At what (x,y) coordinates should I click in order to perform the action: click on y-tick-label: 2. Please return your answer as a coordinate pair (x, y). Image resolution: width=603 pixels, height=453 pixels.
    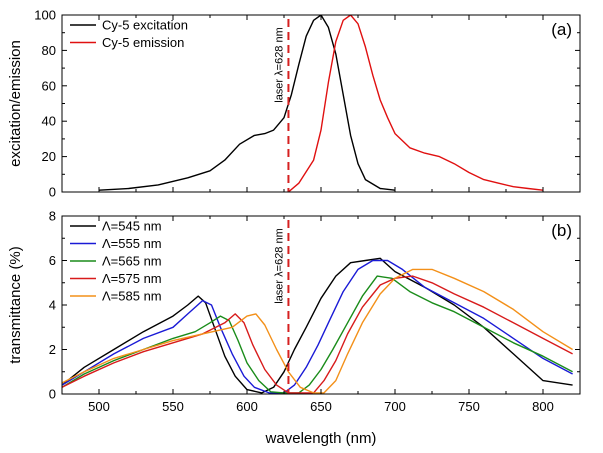
    Looking at the image, I should click on (52, 349).